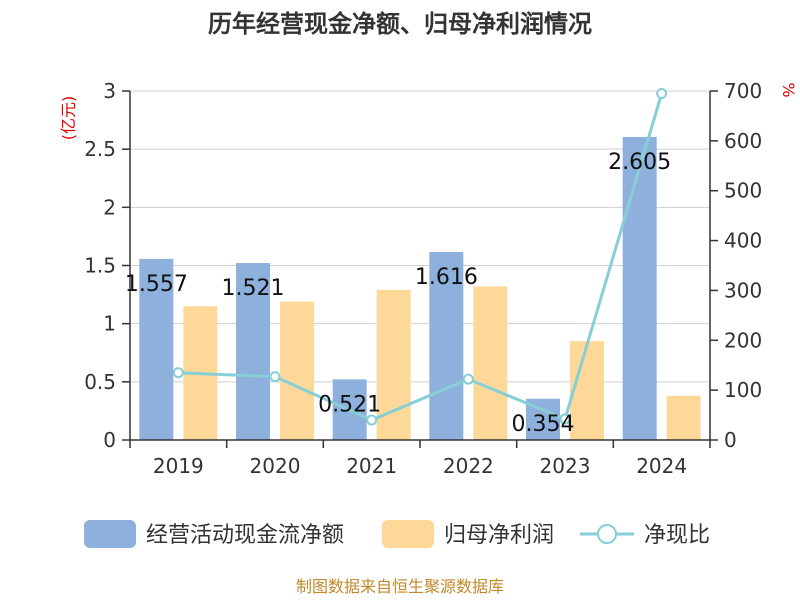  I want to click on legend-label-ratio: 净现比, so click(677, 535).